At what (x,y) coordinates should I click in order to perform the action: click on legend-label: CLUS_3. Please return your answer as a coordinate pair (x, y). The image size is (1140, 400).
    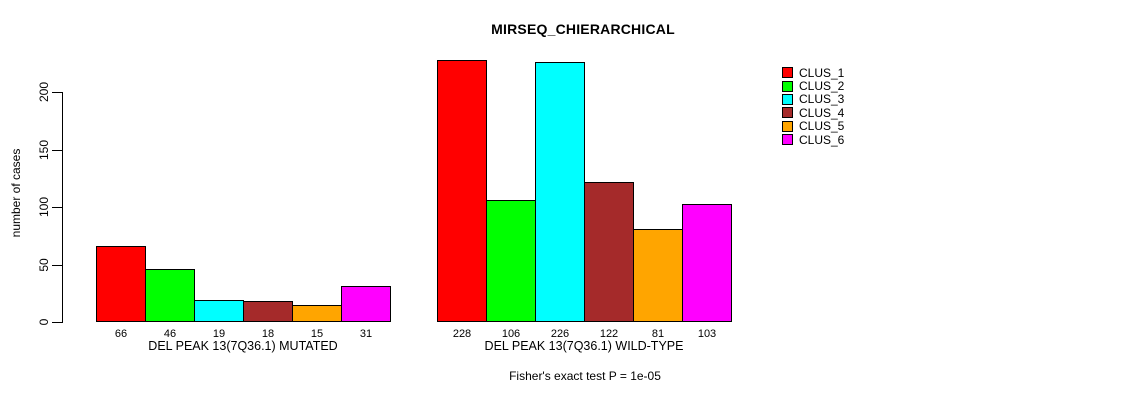
    Looking at the image, I should click on (822, 99).